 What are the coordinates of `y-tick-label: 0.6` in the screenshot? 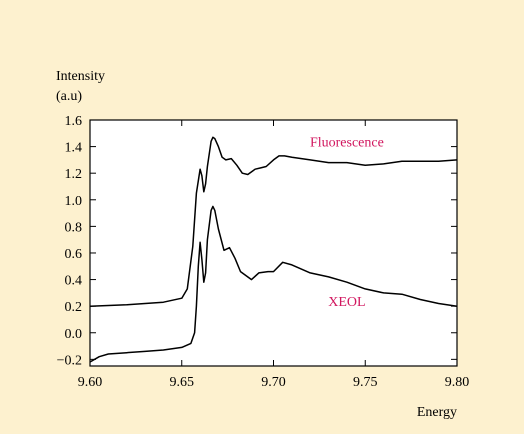 It's located at (74, 254).